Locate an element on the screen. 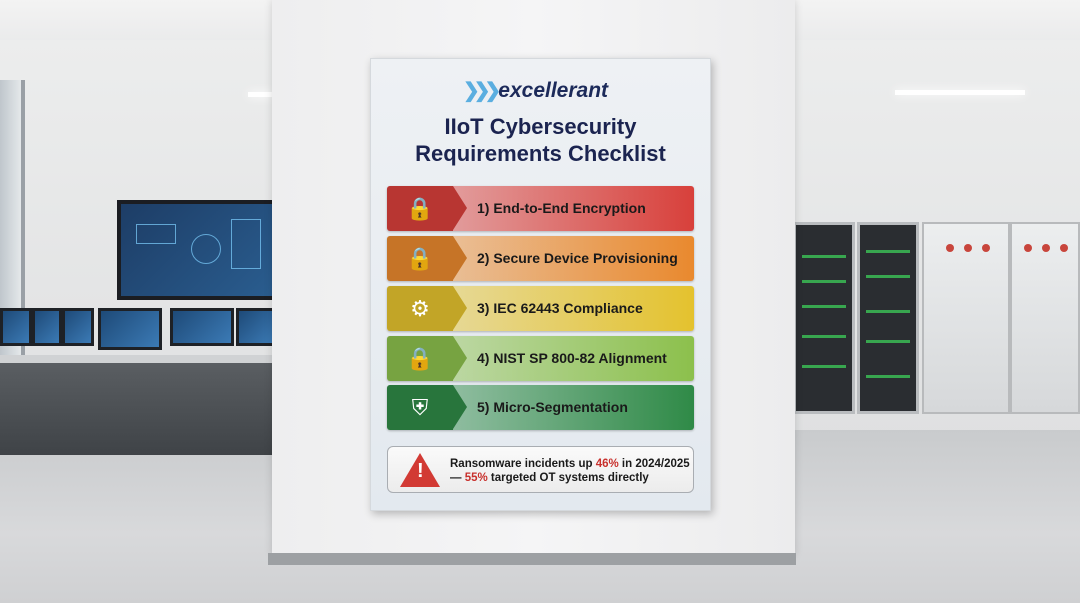  checklist-item: ⛨ 5) Micro-Segmentation is located at coordinates (540, 407).